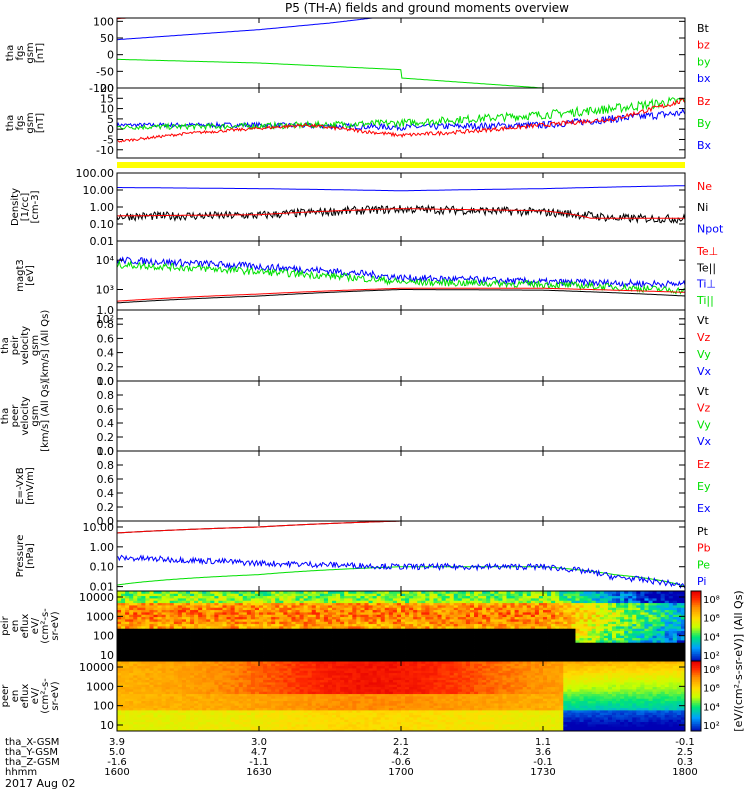  I want to click on y-tick-label: 15, so click(107, 98).